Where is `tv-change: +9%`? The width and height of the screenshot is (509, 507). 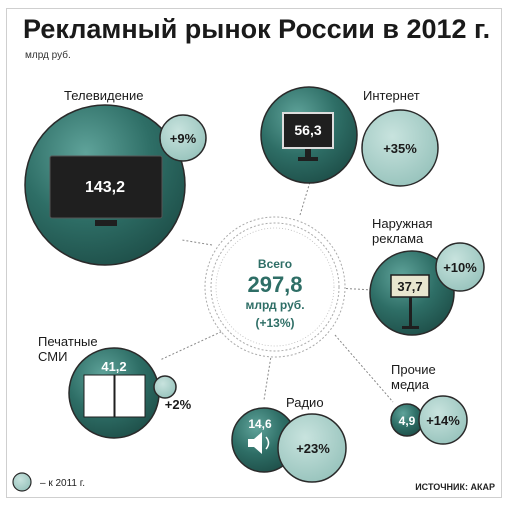
tv-change: +9% is located at coordinates (183, 138).